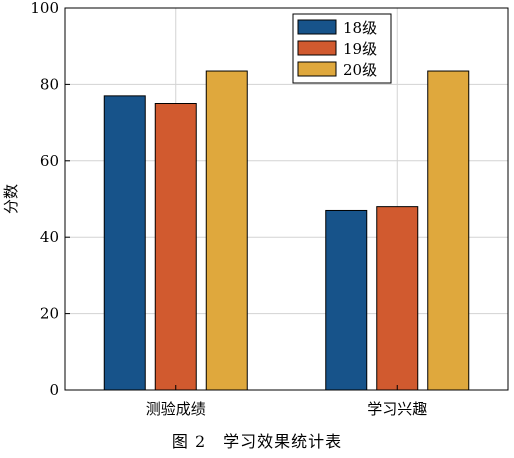  Describe the element at coordinates (54, 390) in the screenshot. I see `y-tick-label: 0` at that location.